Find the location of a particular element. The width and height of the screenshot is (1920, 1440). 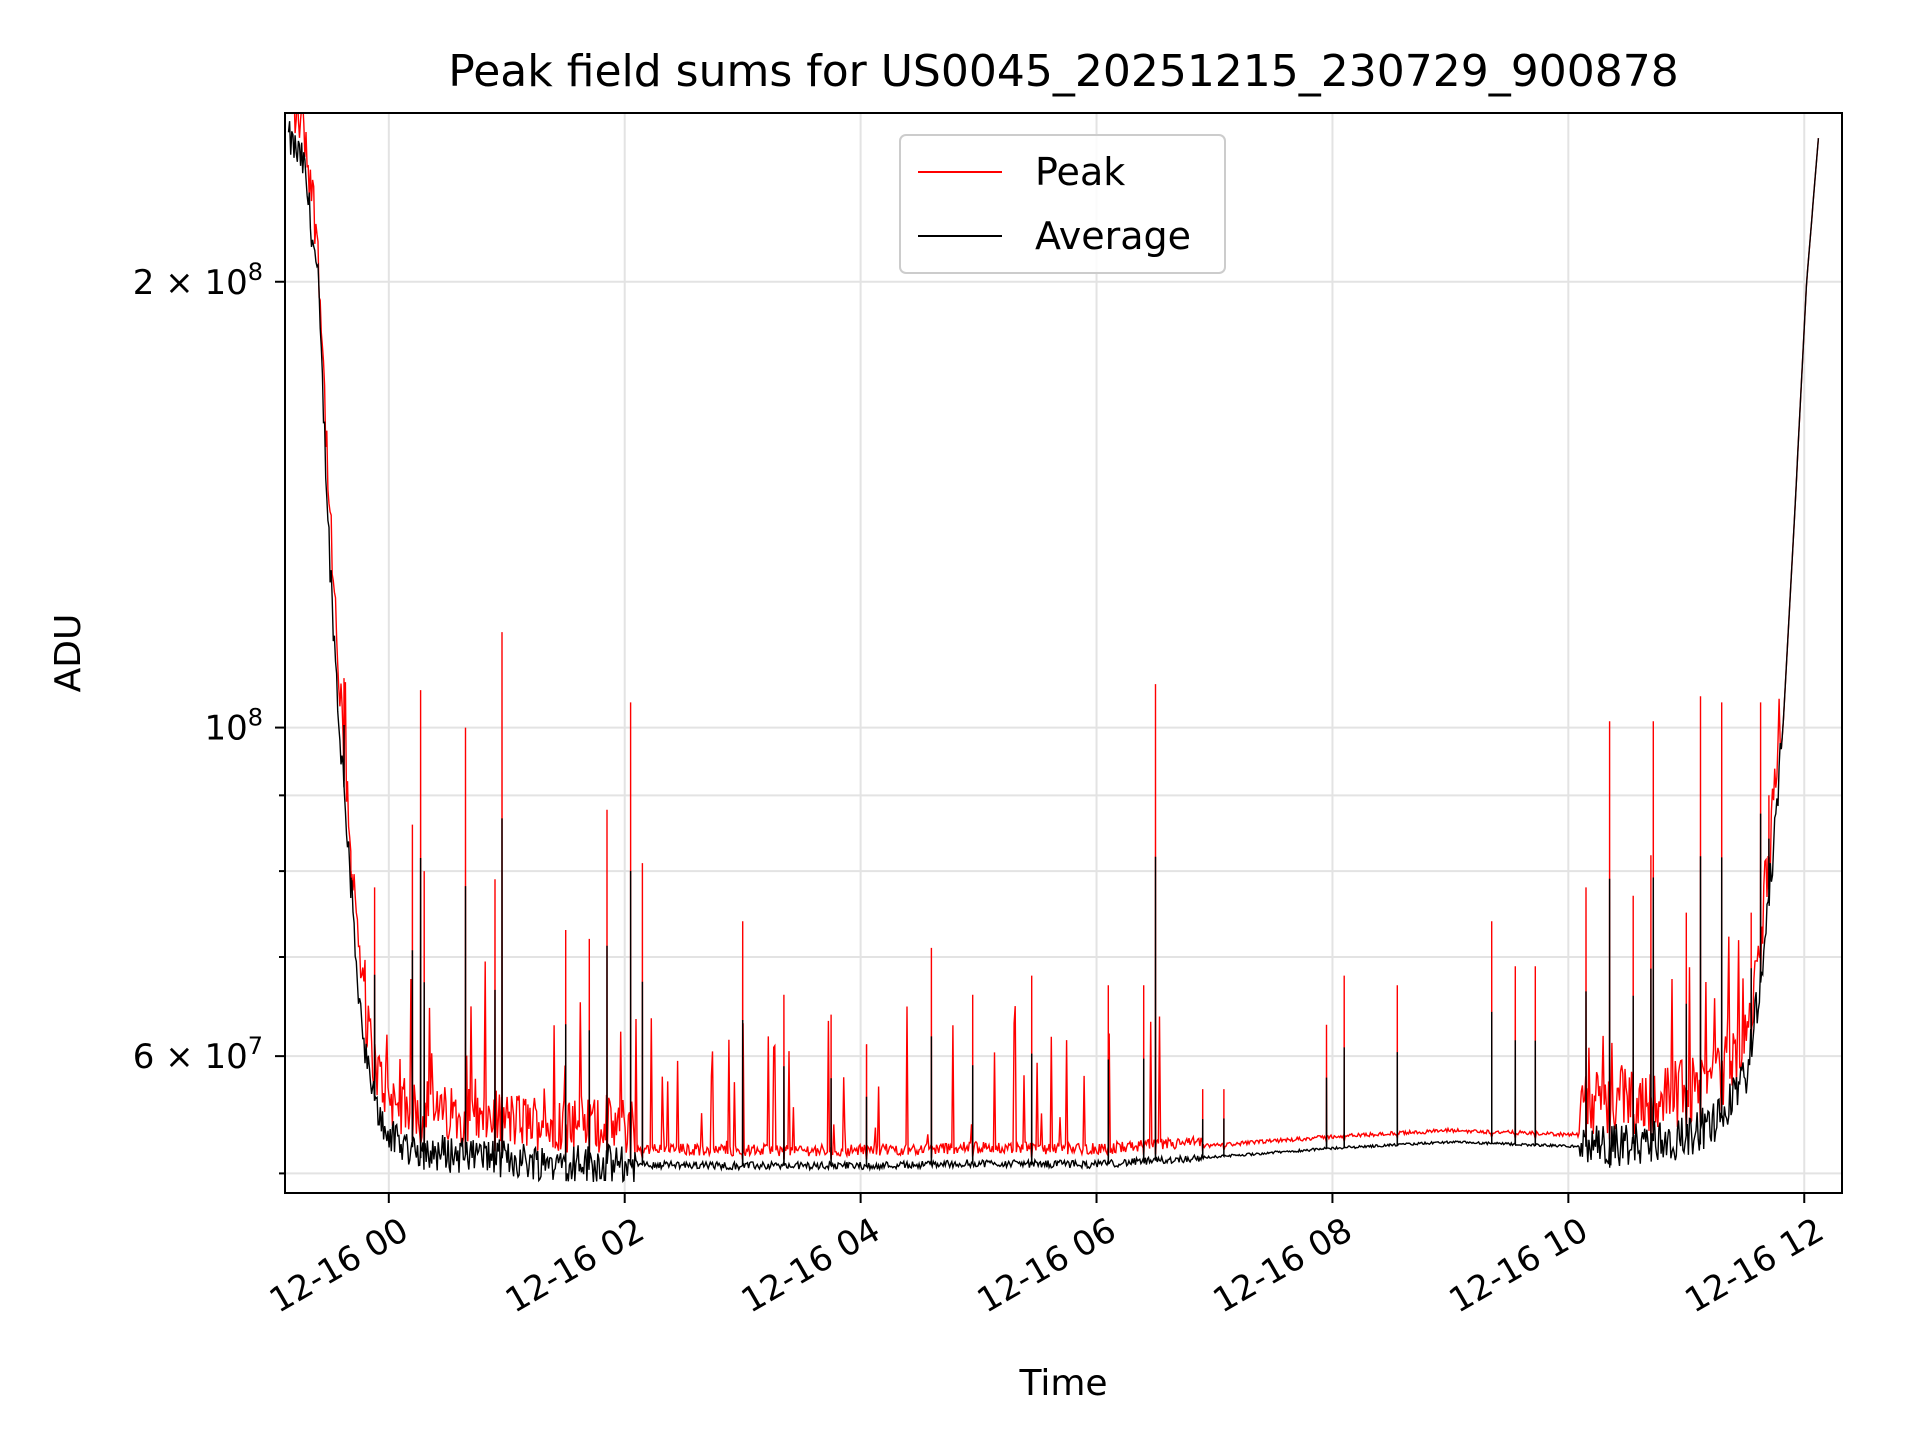

x-tick-label: 12-16 10 is located at coordinates (1518, 1265).